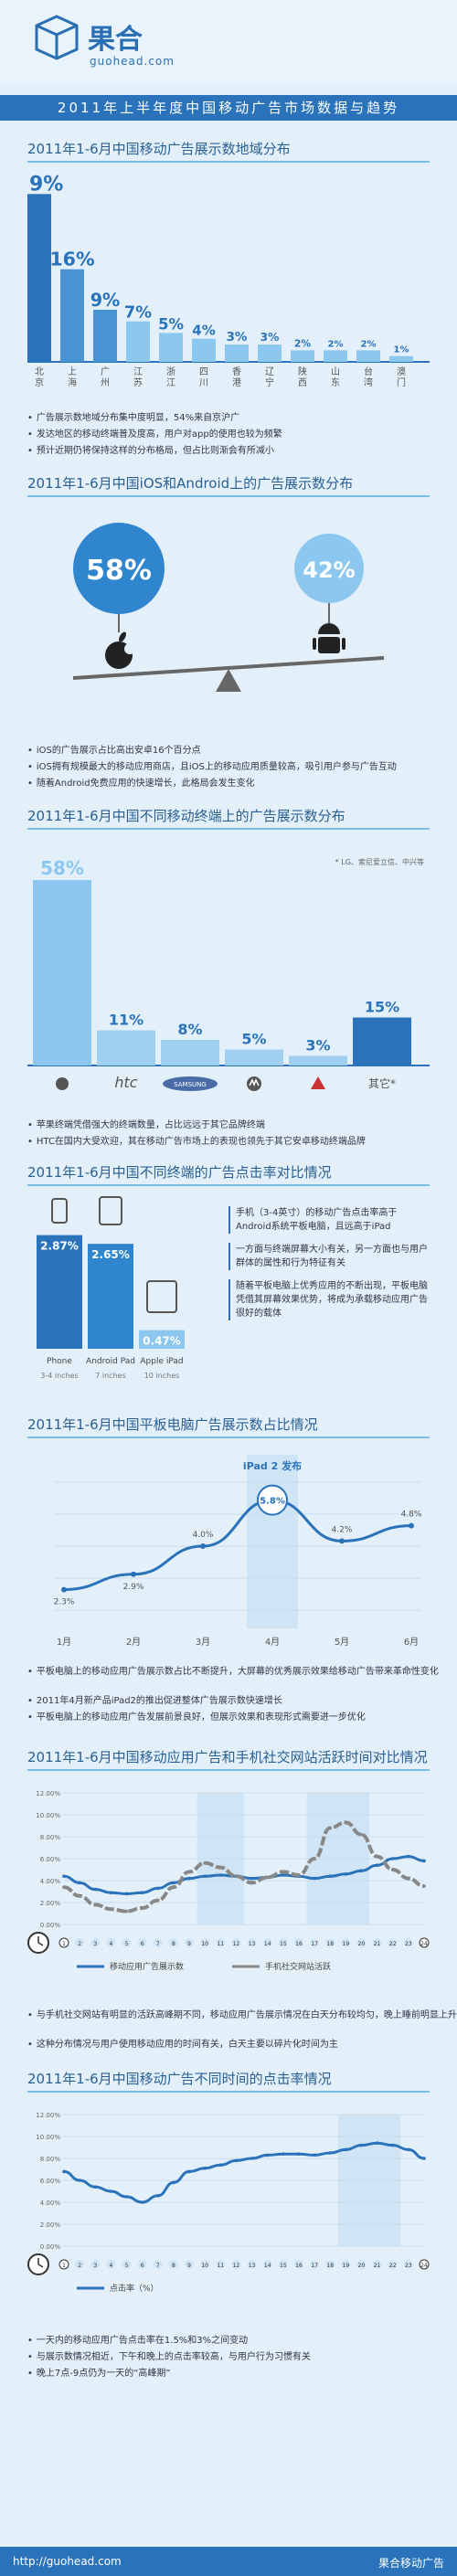  What do you see at coordinates (129, 648) in the screenshot?
I see `apple-icon-bite` at bounding box center [129, 648].